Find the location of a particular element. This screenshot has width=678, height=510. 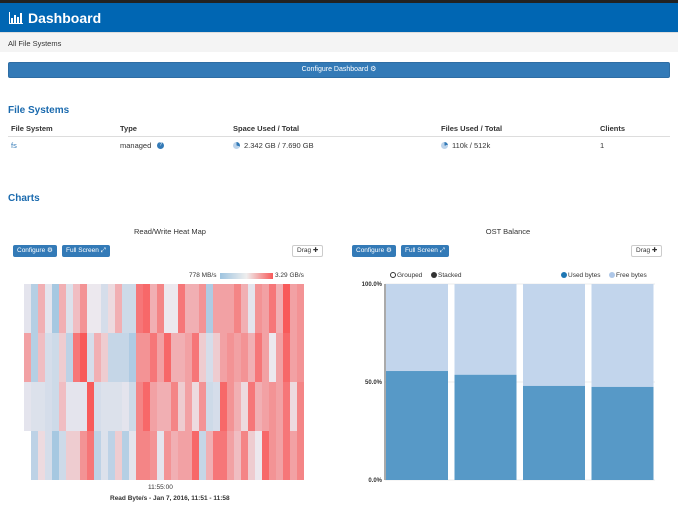

heatmap-configure-button: Configure ⚙ is located at coordinates (35, 251).